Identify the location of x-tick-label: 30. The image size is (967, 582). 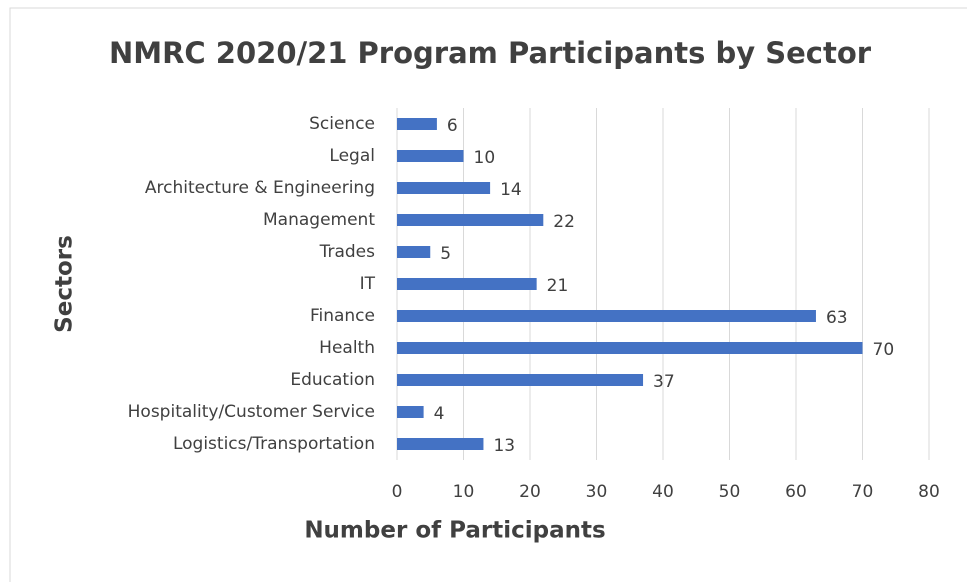
(597, 492).